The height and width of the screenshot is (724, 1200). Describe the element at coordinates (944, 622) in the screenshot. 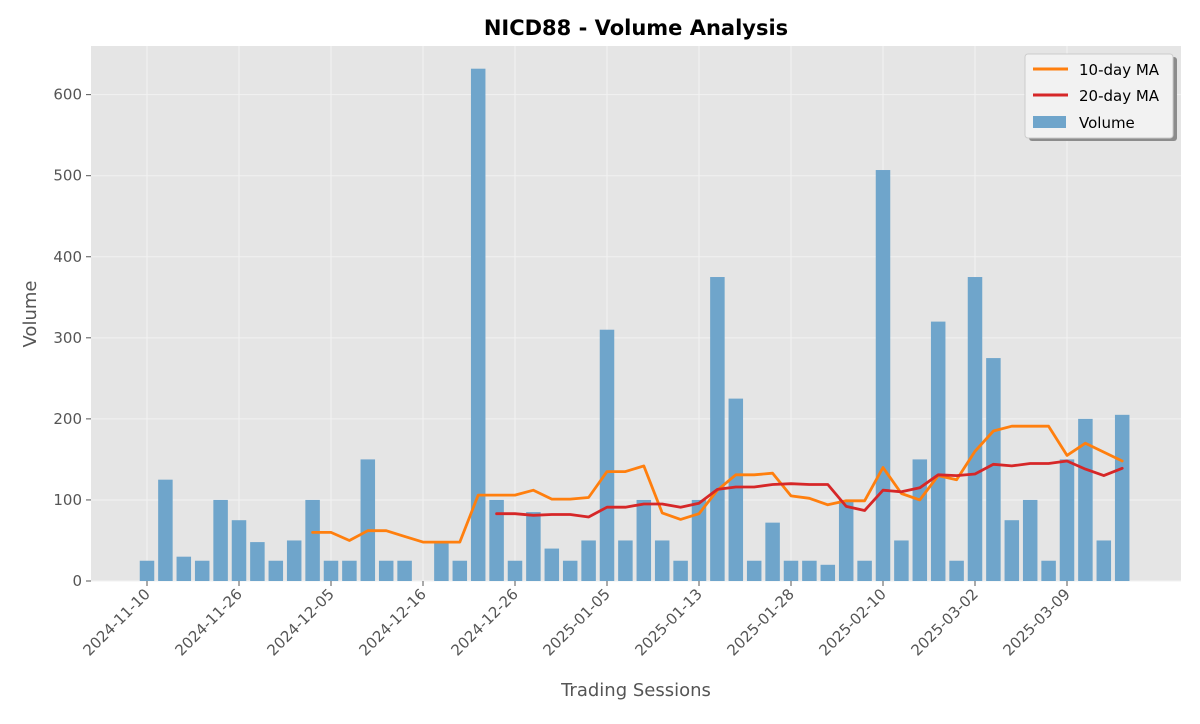

I see `x-tick-label: 2025-03-02` at that location.